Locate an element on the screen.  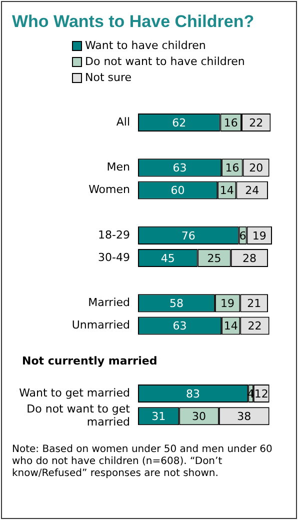
y-tick-label: 18-29 is located at coordinates (114, 235).